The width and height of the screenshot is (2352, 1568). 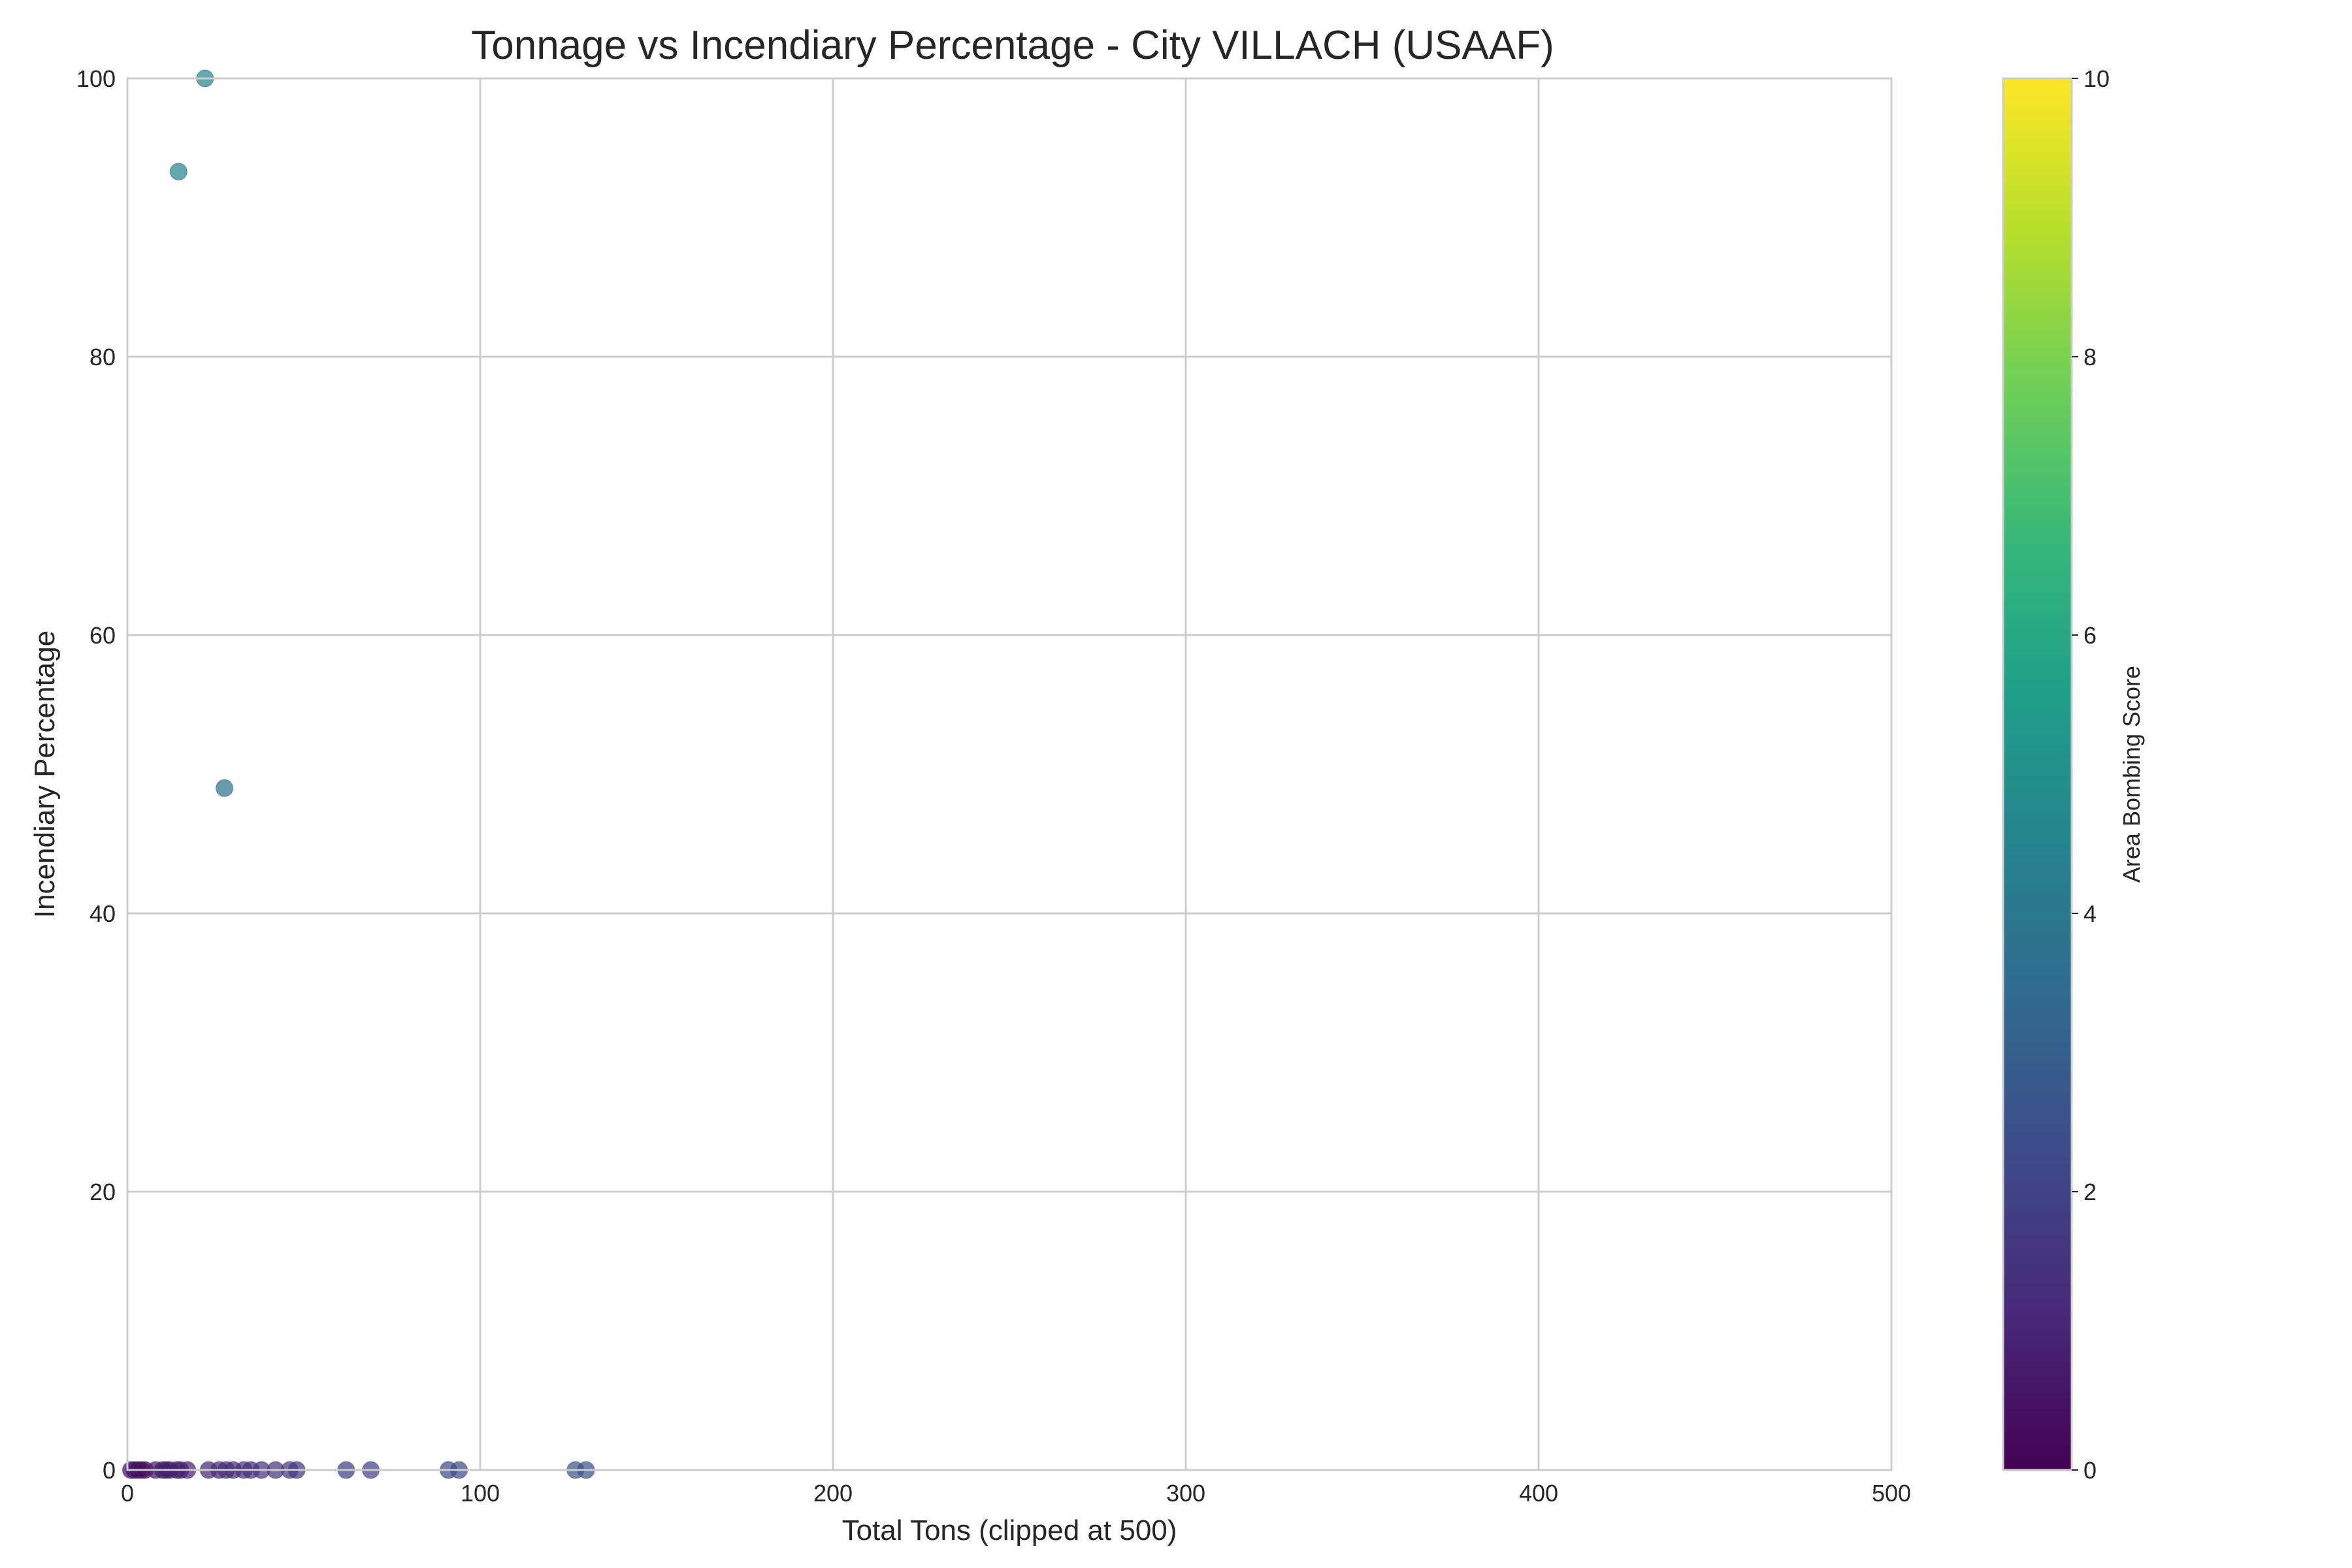 What do you see at coordinates (103, 1192) in the screenshot?
I see `y-tick-label: 20` at bounding box center [103, 1192].